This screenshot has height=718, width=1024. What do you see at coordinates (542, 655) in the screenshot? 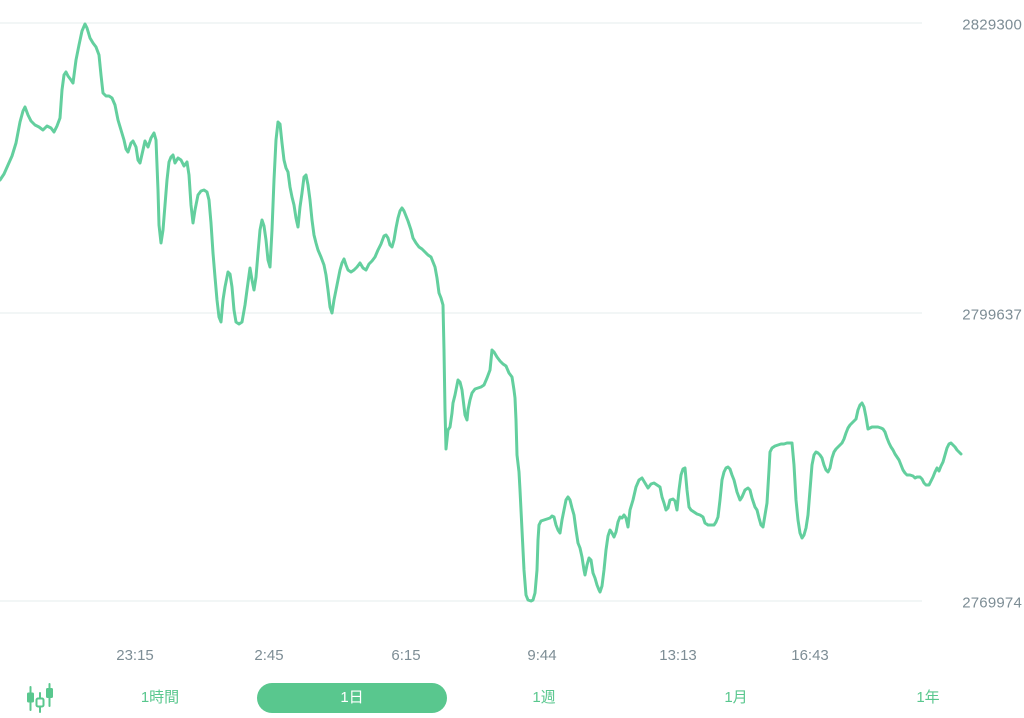
I see `x-axis-label: 9:44` at bounding box center [542, 655].